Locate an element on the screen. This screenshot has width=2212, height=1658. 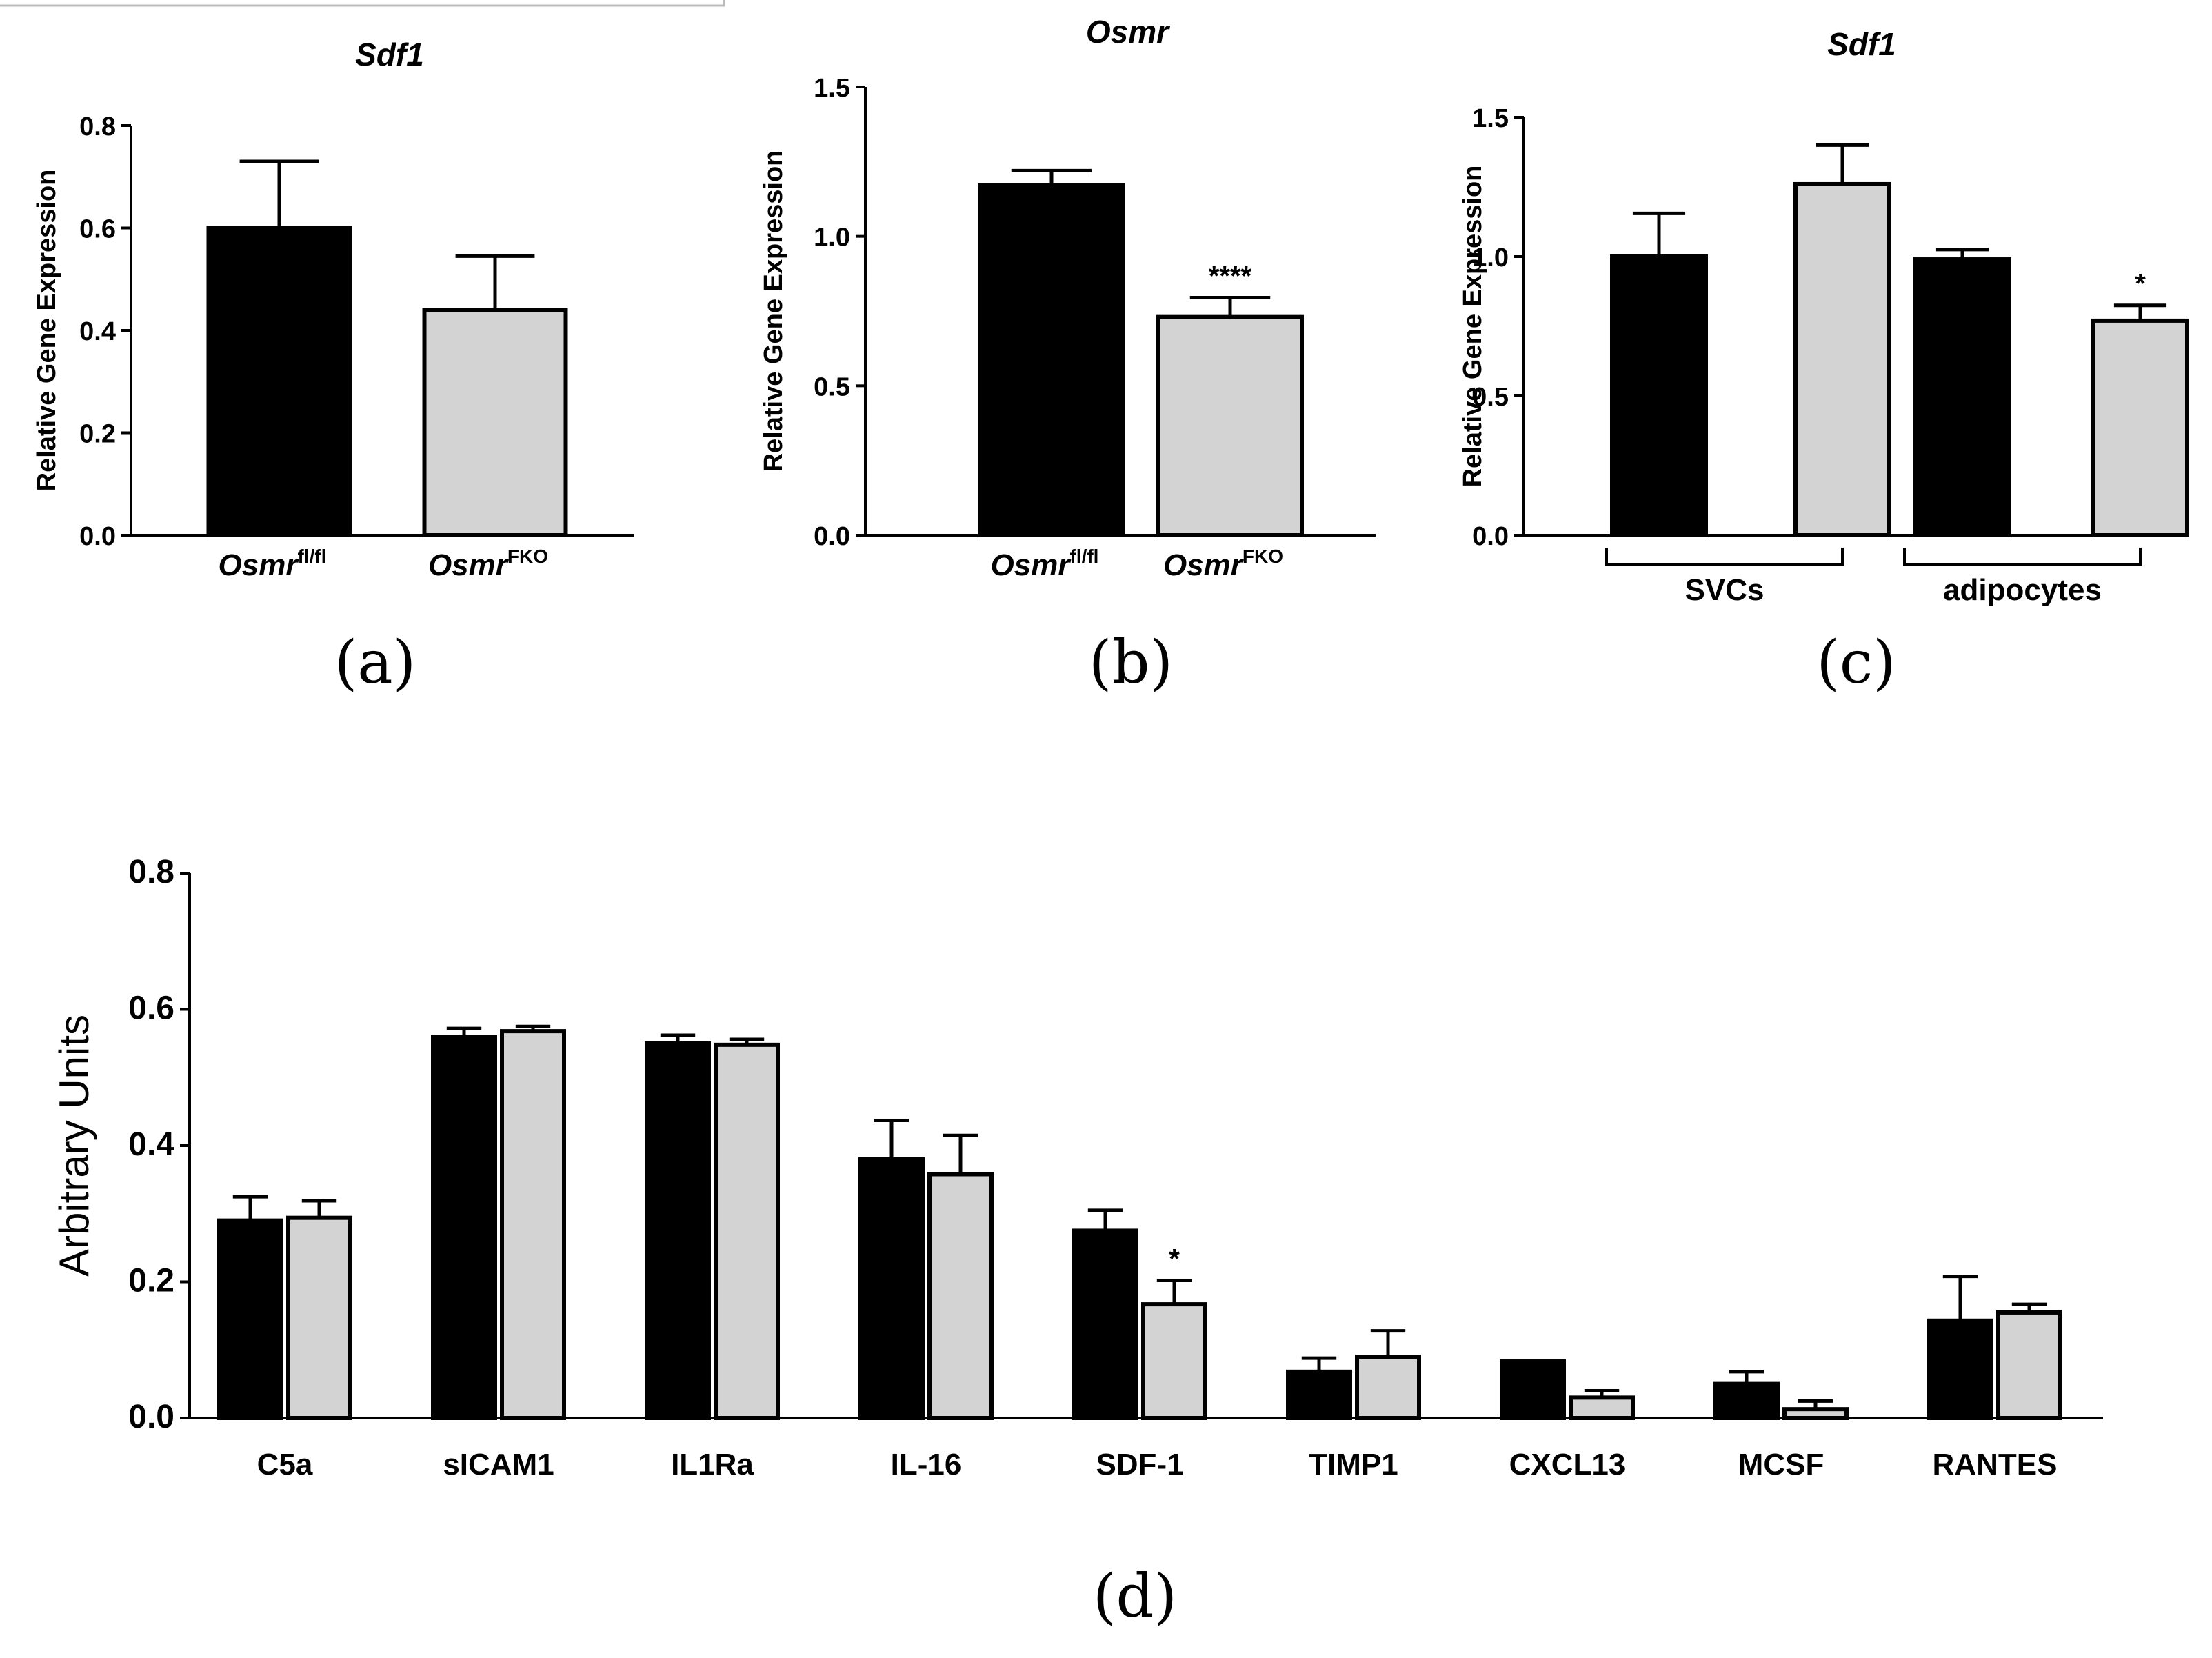
x-category-label: IL1Ra is located at coordinates (712, 1464).